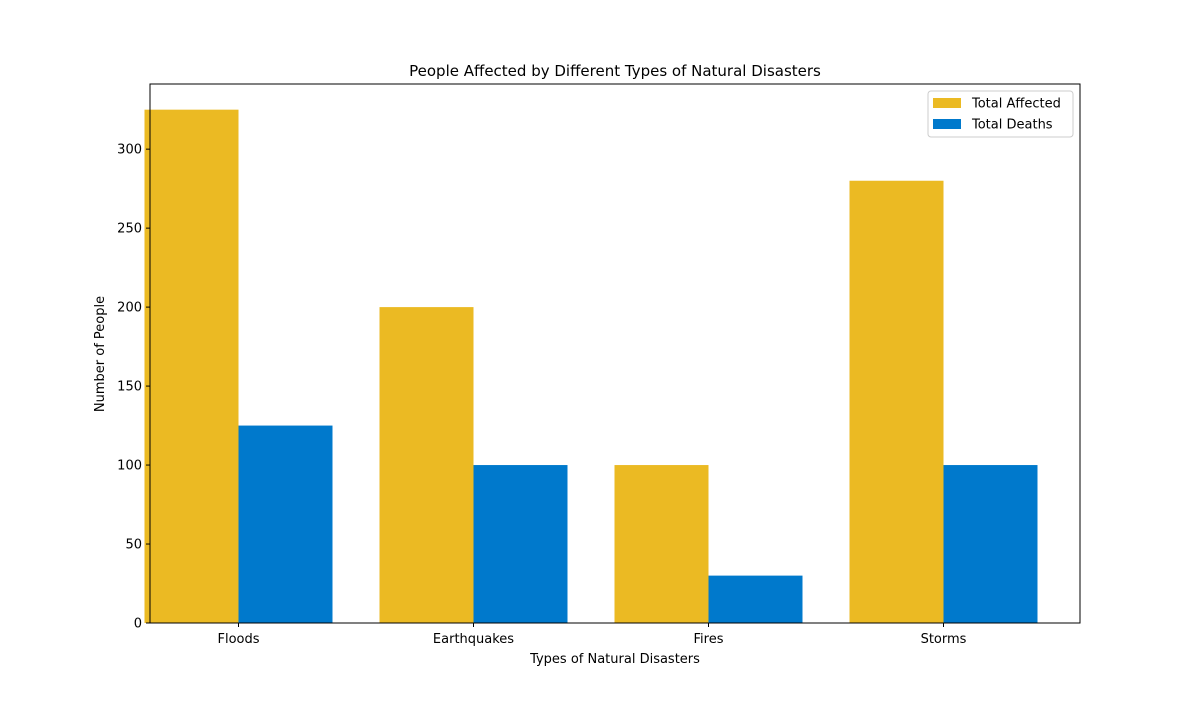 This screenshot has height=704, width=1200. What do you see at coordinates (426, 465) in the screenshot?
I see `bar-total-affected-earthquakes` at bounding box center [426, 465].